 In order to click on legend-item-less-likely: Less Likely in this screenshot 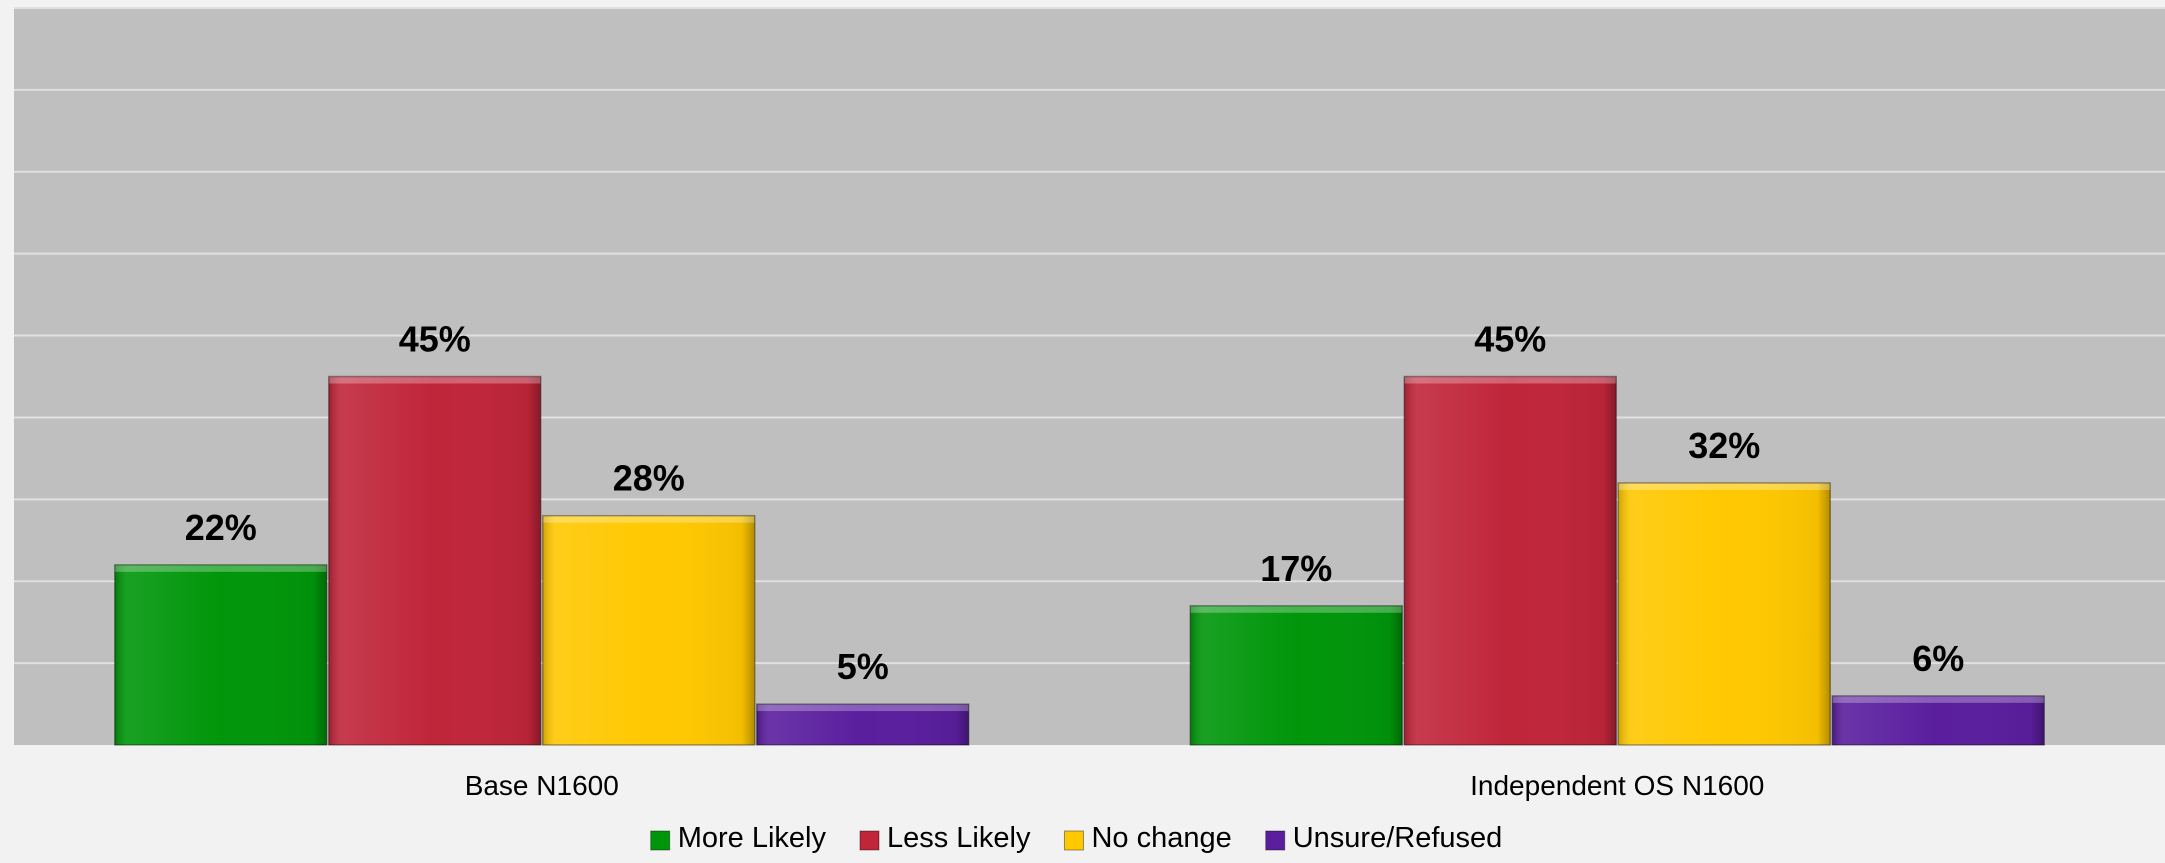, I will do `click(945, 838)`.